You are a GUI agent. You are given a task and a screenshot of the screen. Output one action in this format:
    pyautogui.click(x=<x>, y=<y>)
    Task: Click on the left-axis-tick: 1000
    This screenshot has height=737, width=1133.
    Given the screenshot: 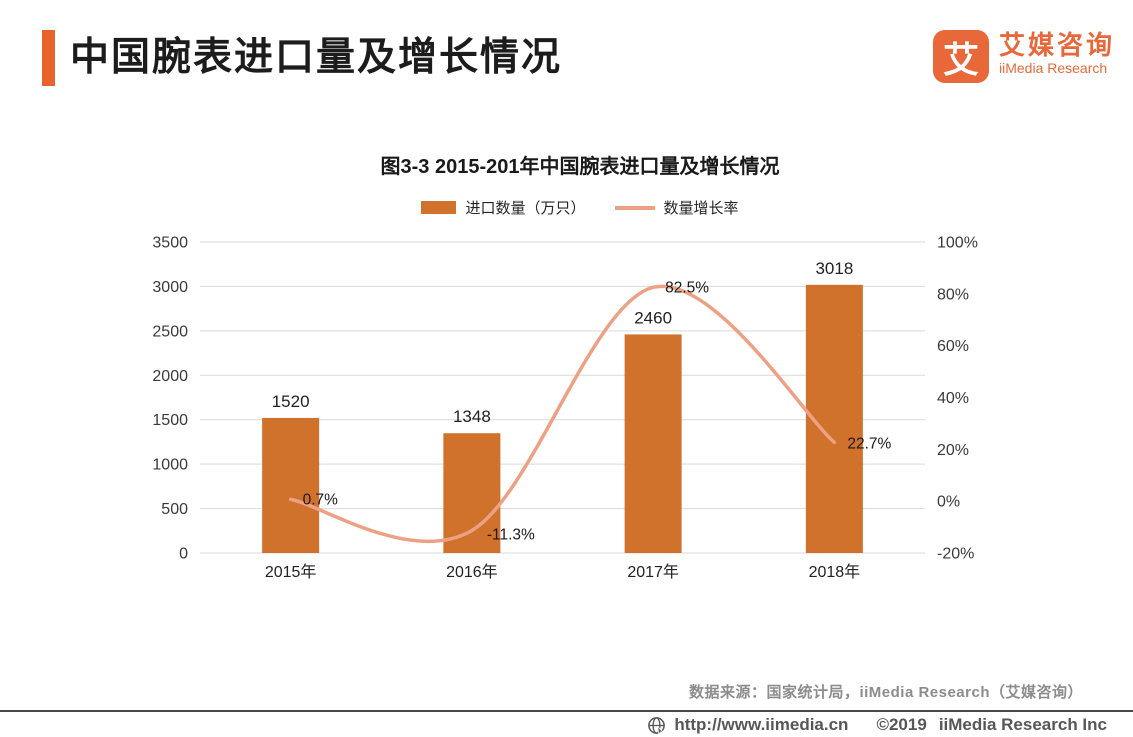 What is the action you would take?
    pyautogui.click(x=170, y=465)
    